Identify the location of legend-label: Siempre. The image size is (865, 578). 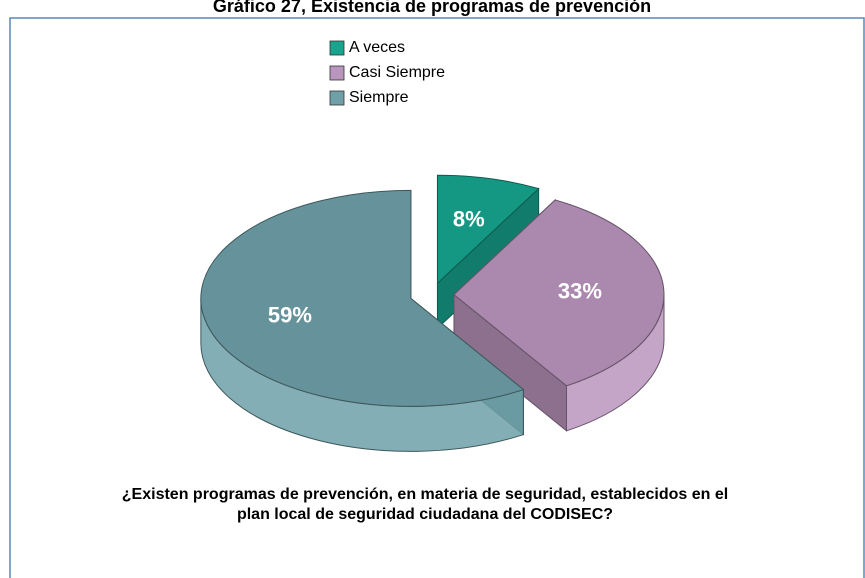
(379, 97).